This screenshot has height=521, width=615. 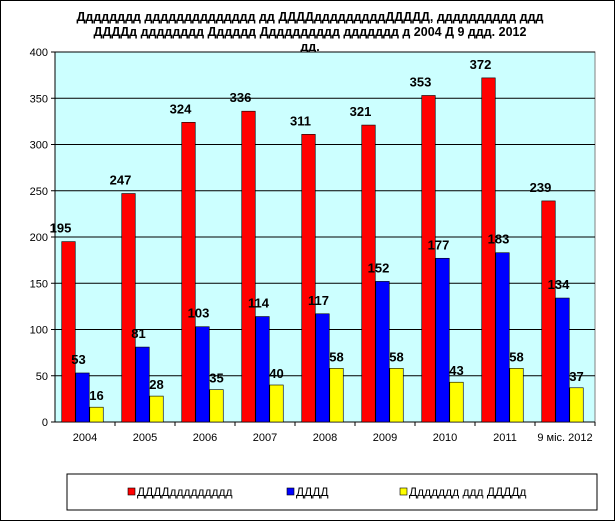 I want to click on data-label: 183, so click(x=499, y=239).